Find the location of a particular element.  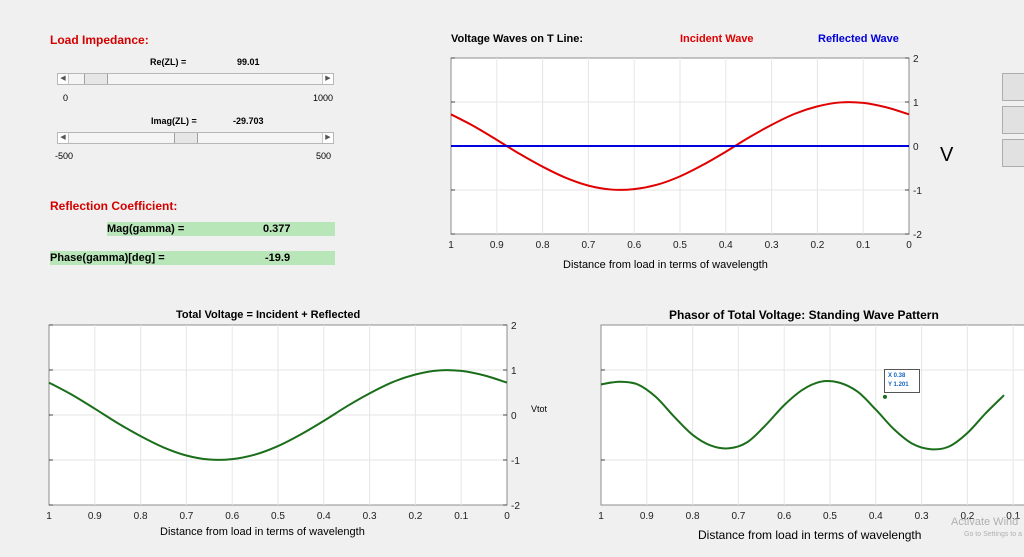

plot1-unit-label: V is located at coordinates (947, 155).